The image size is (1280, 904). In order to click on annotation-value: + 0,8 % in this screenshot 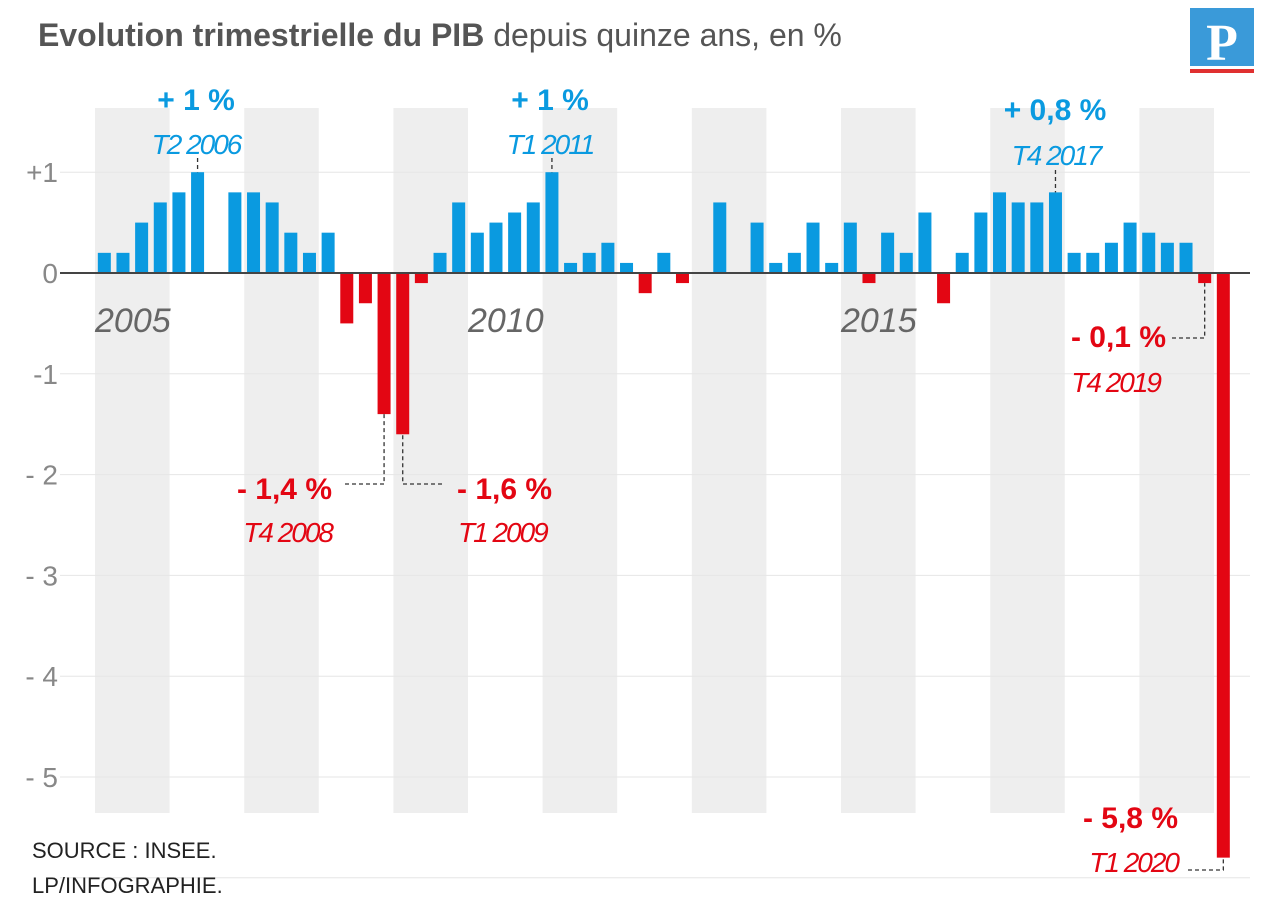, I will do `click(1055, 110)`.